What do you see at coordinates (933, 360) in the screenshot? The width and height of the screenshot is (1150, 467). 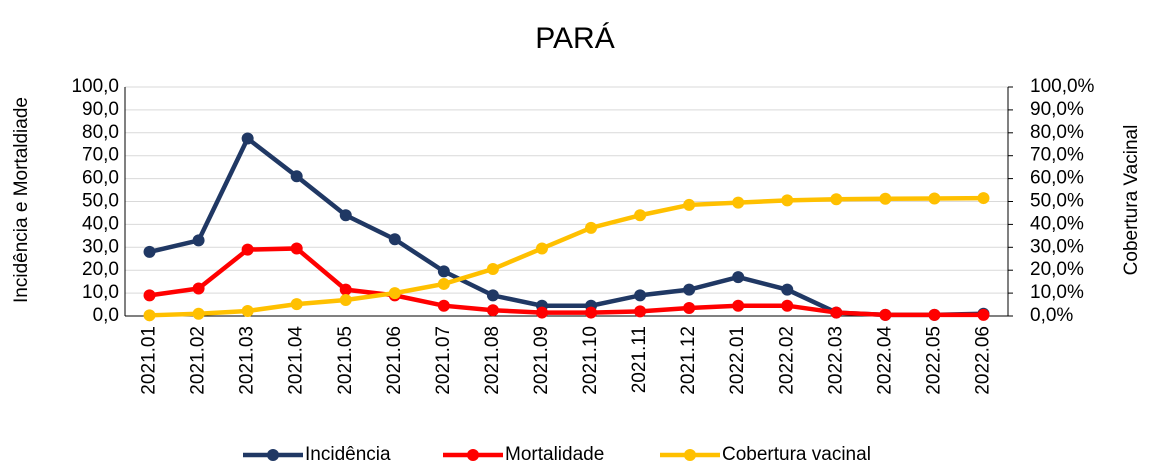 I see `x-tick-label: 2022.05` at bounding box center [933, 360].